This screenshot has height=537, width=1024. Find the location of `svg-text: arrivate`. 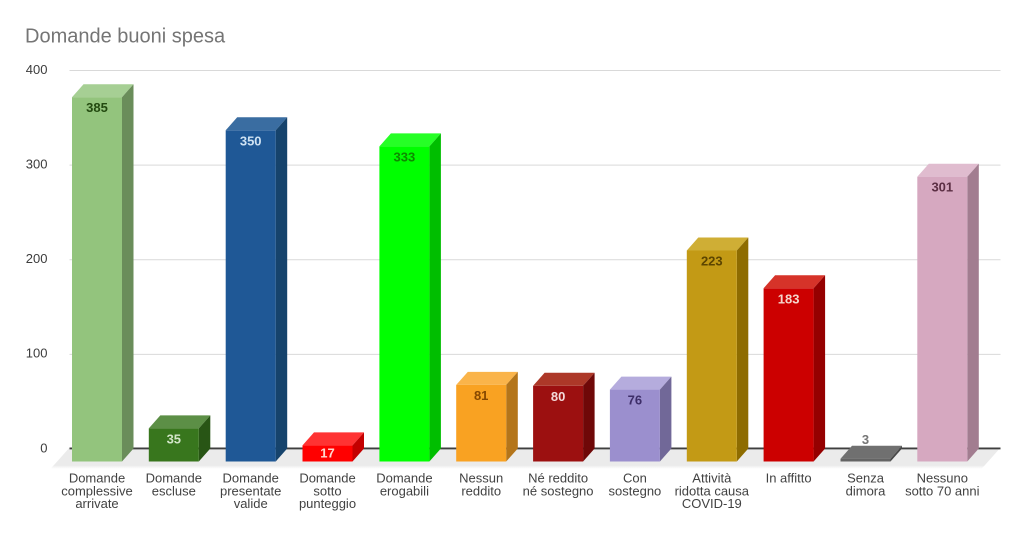

svg-text: arrivate is located at coordinates (96, 503).